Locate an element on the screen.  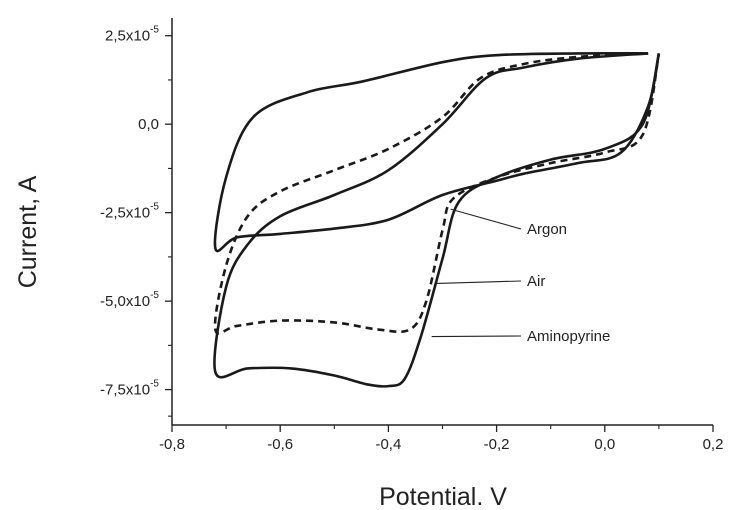
y-tick-label: -7,5x10⁻⁵ is located at coordinates (129, 389).